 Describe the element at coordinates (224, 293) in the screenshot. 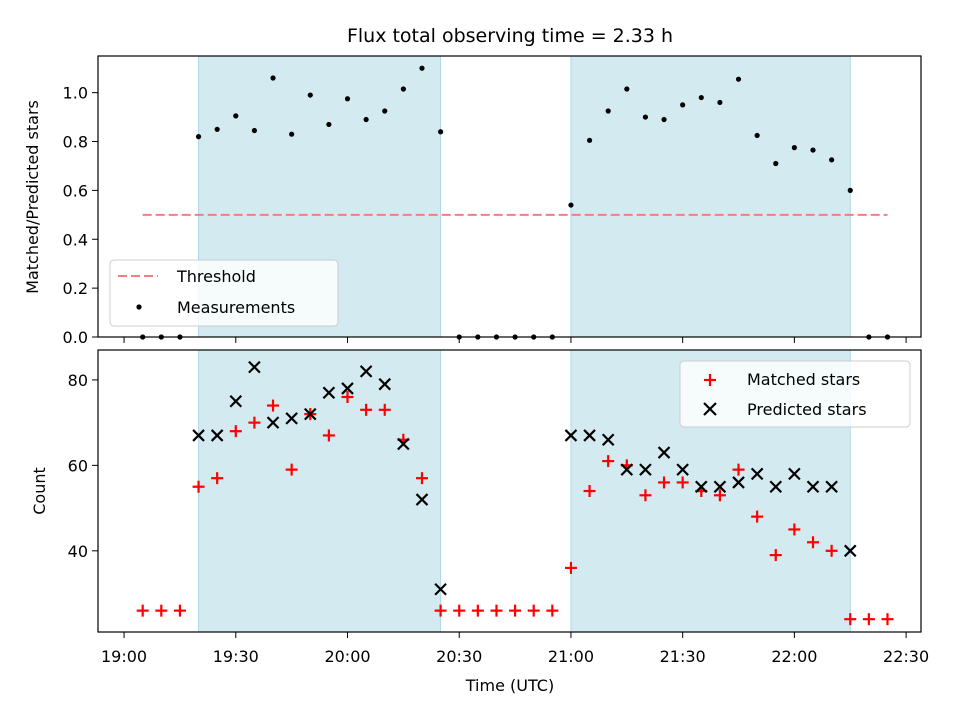

I see `top-legend: Threshold Measurements` at that location.